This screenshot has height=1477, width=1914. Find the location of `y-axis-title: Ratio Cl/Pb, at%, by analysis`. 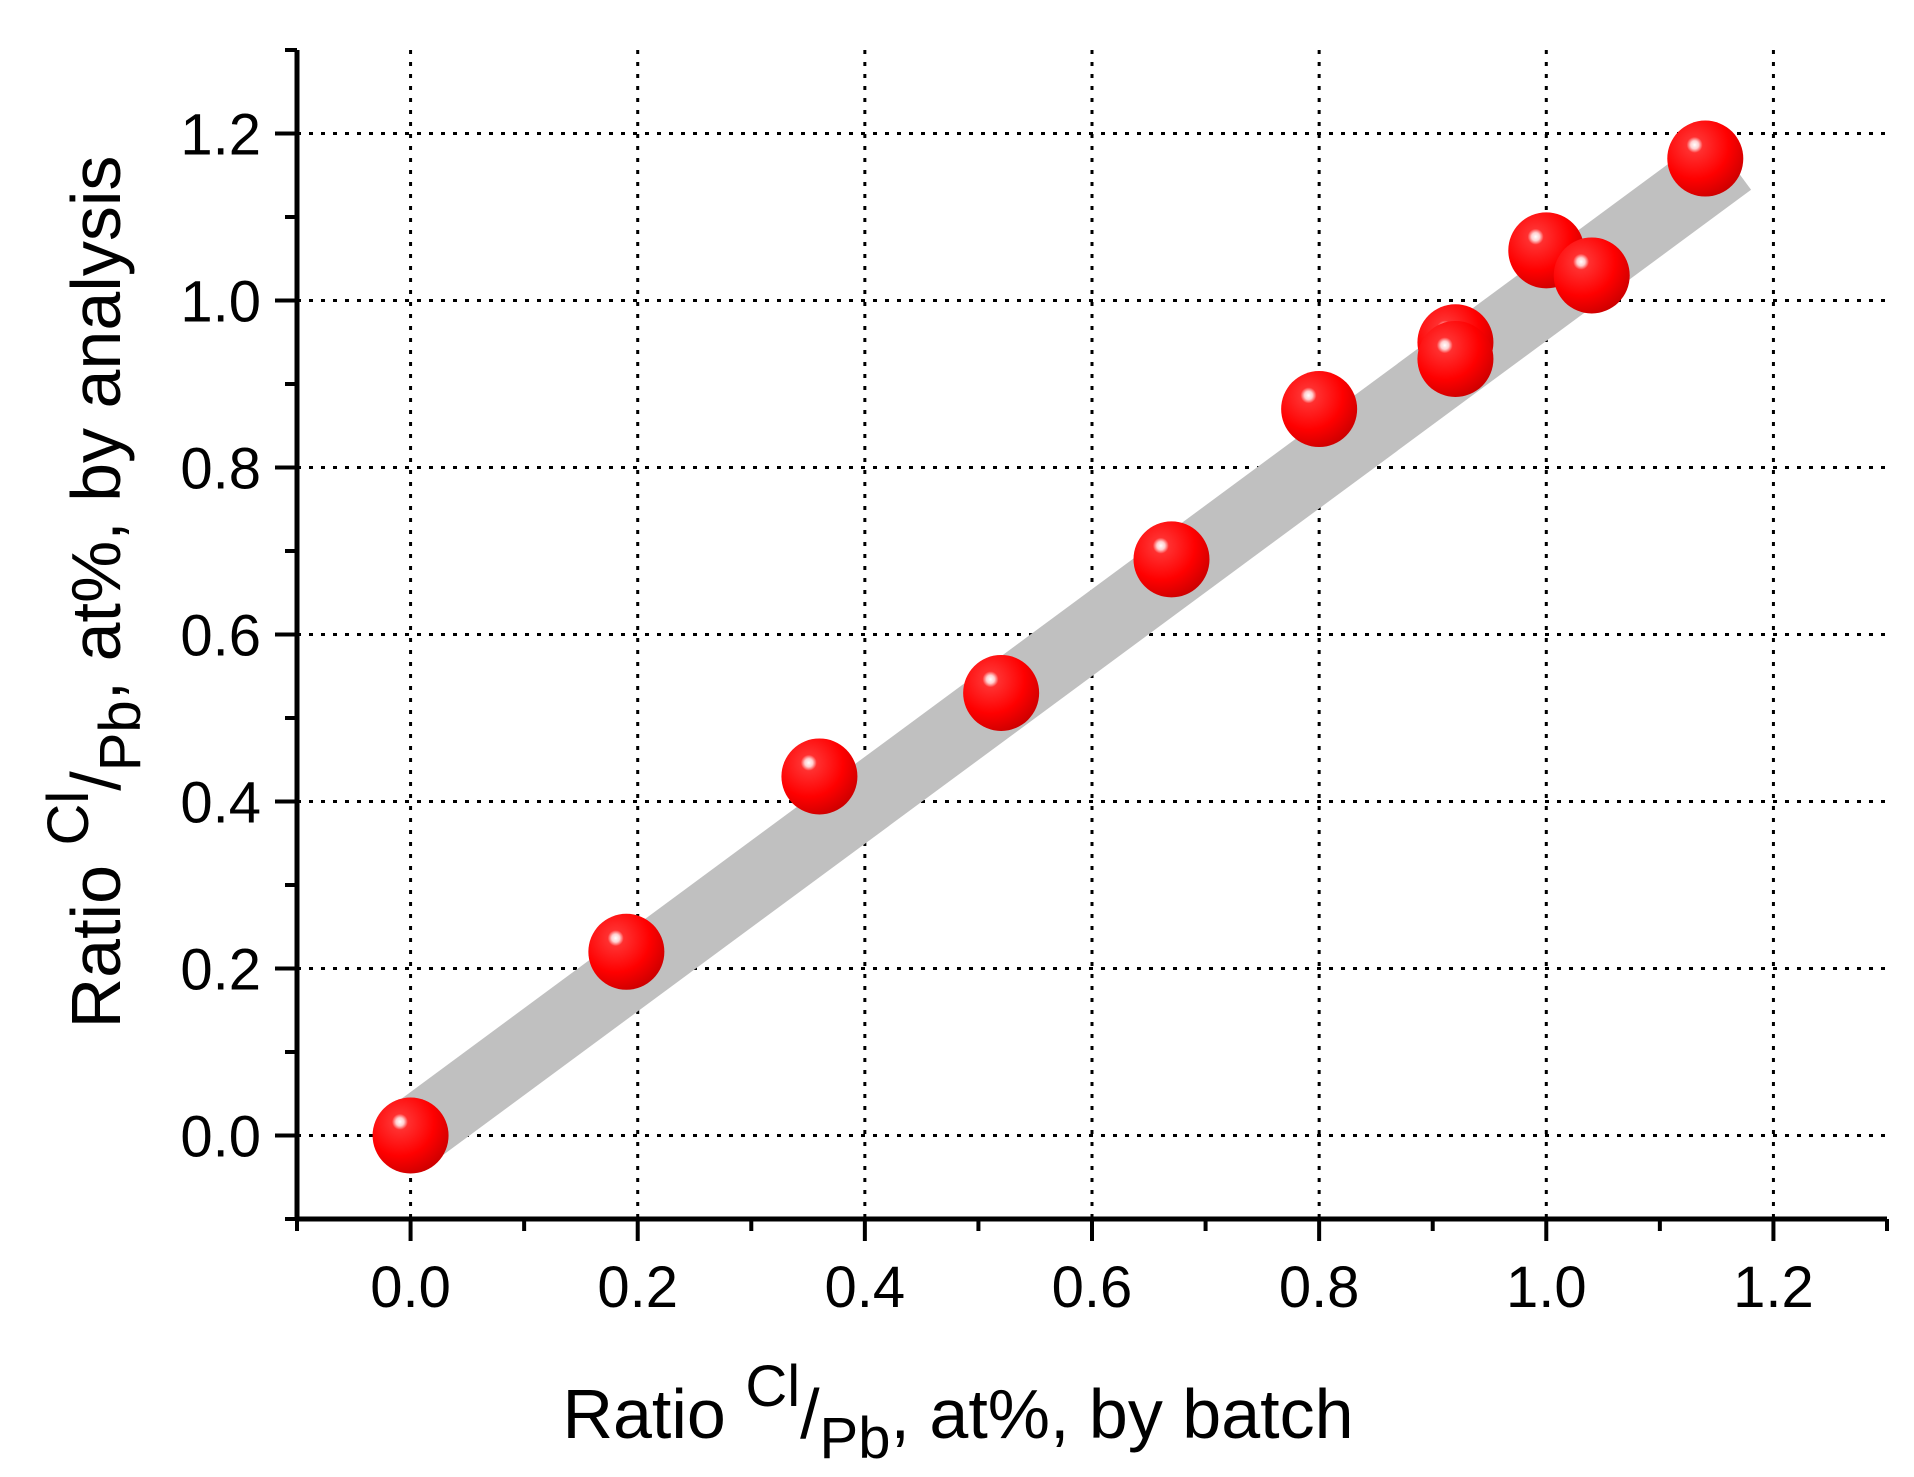

y-axis-title: Ratio Cl/Pb, at%, by analysis is located at coordinates (94, 592).